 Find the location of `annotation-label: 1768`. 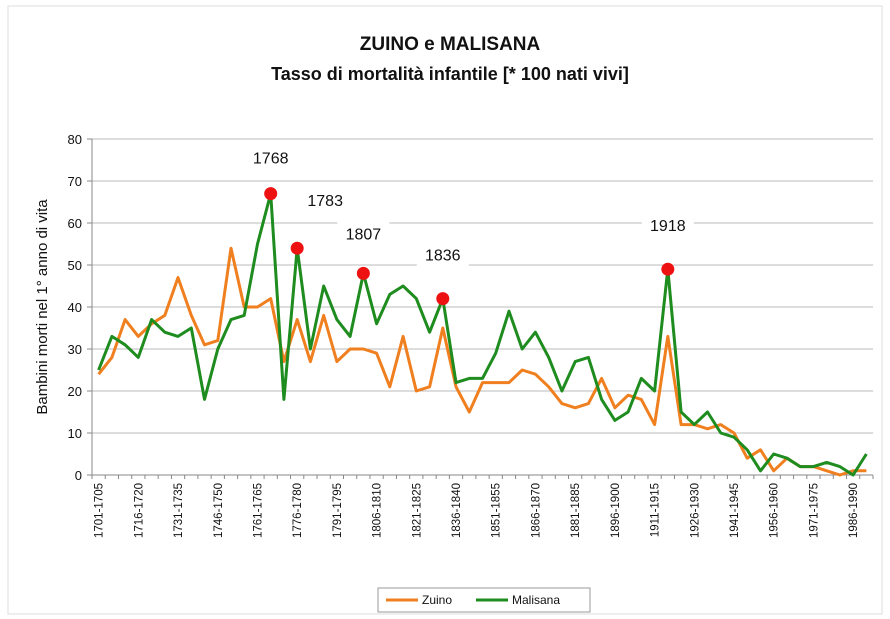

annotation-label: 1768 is located at coordinates (271, 159).